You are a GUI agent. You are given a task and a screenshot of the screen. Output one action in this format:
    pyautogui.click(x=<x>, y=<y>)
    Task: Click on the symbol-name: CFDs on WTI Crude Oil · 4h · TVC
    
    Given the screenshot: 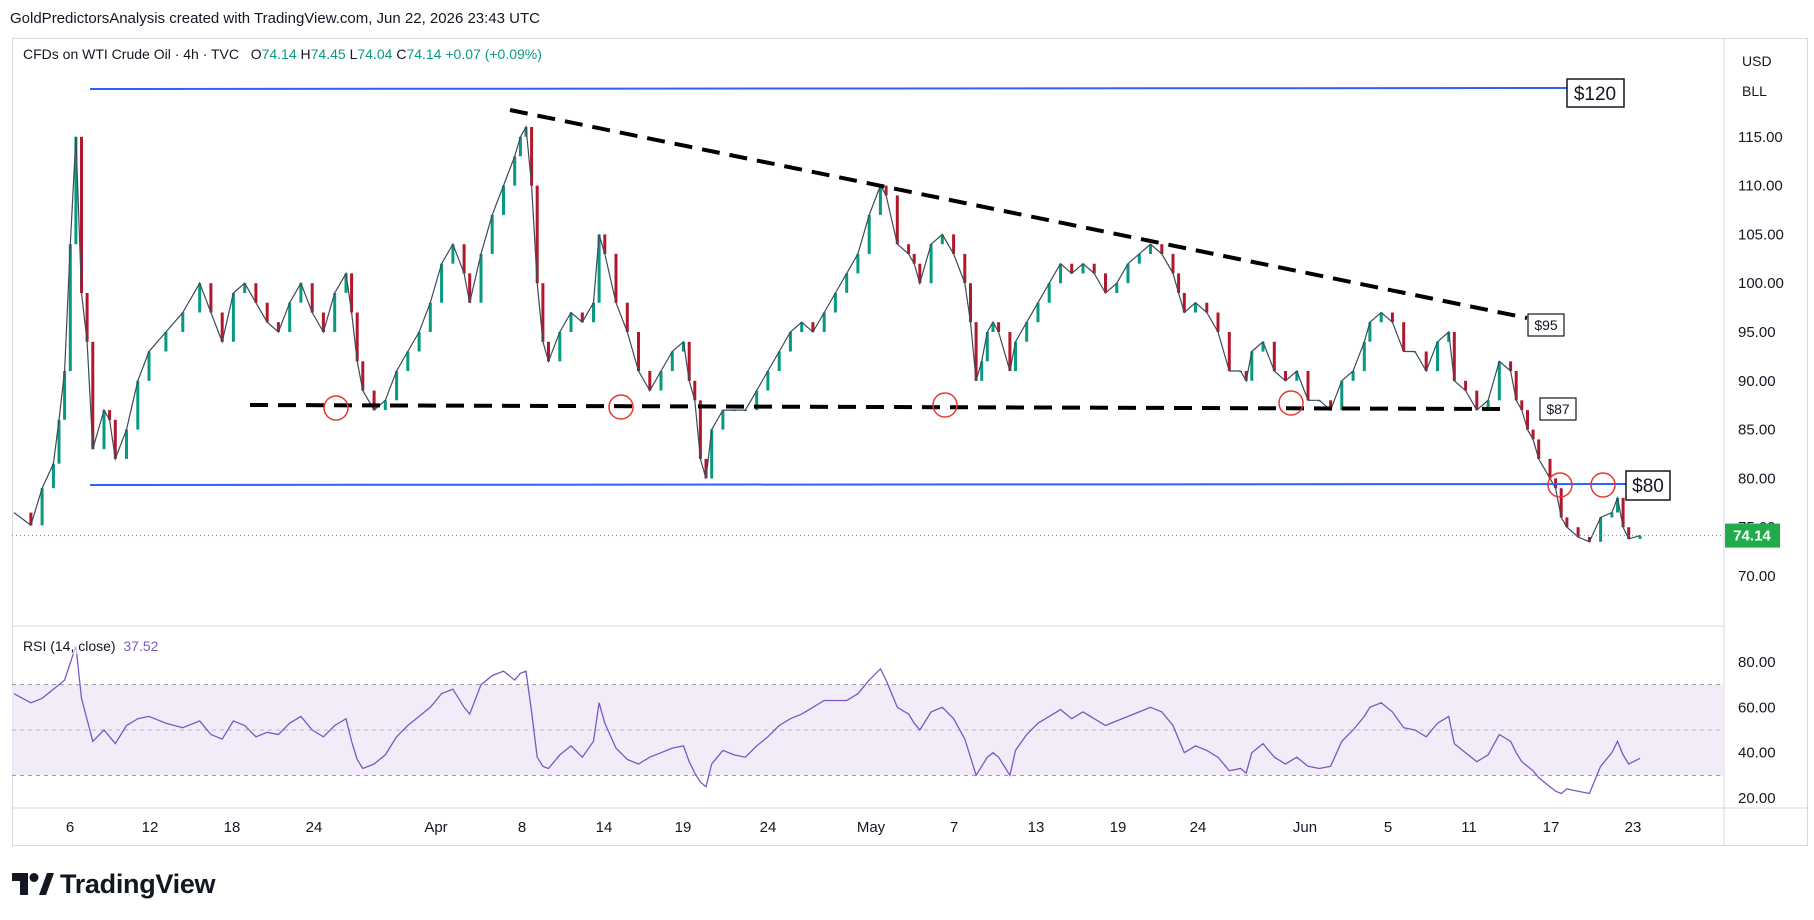 What is the action you would take?
    pyautogui.click(x=131, y=54)
    